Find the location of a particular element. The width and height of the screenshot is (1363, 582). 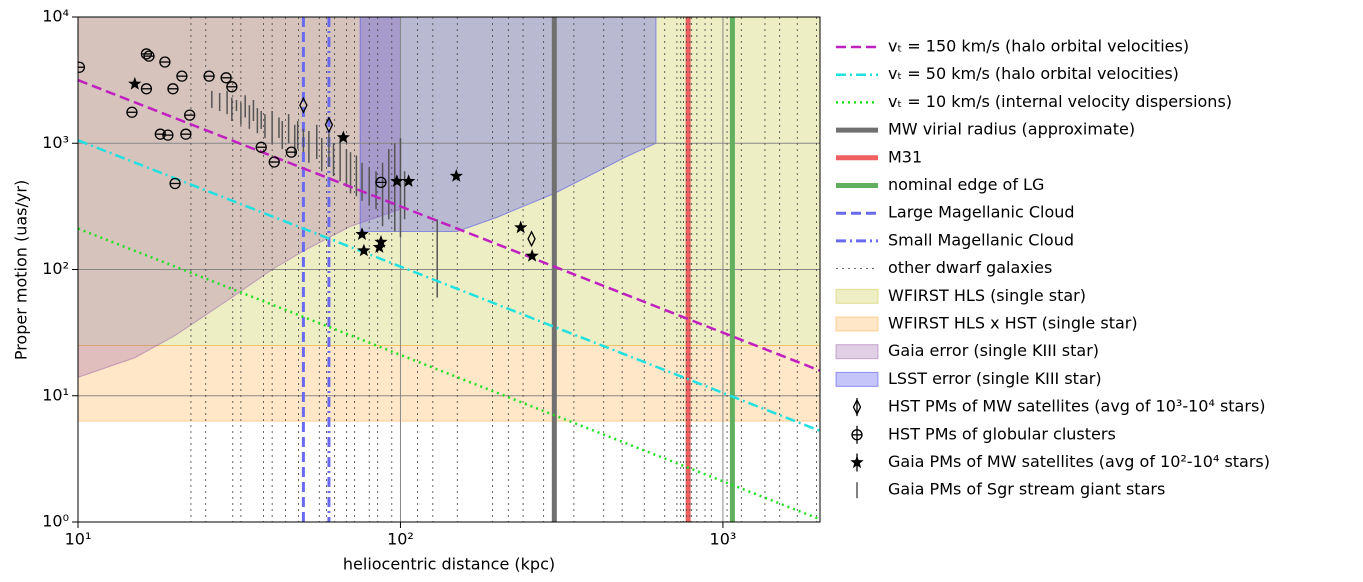

legend-entry: HST PMs of globular clusters is located at coordinates (983, 434).